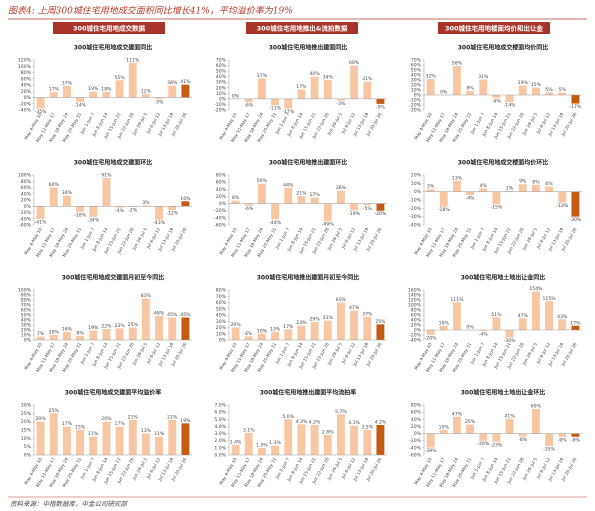 The height and width of the screenshot is (511, 595). I want to click on data-label: 5%, so click(563, 90).